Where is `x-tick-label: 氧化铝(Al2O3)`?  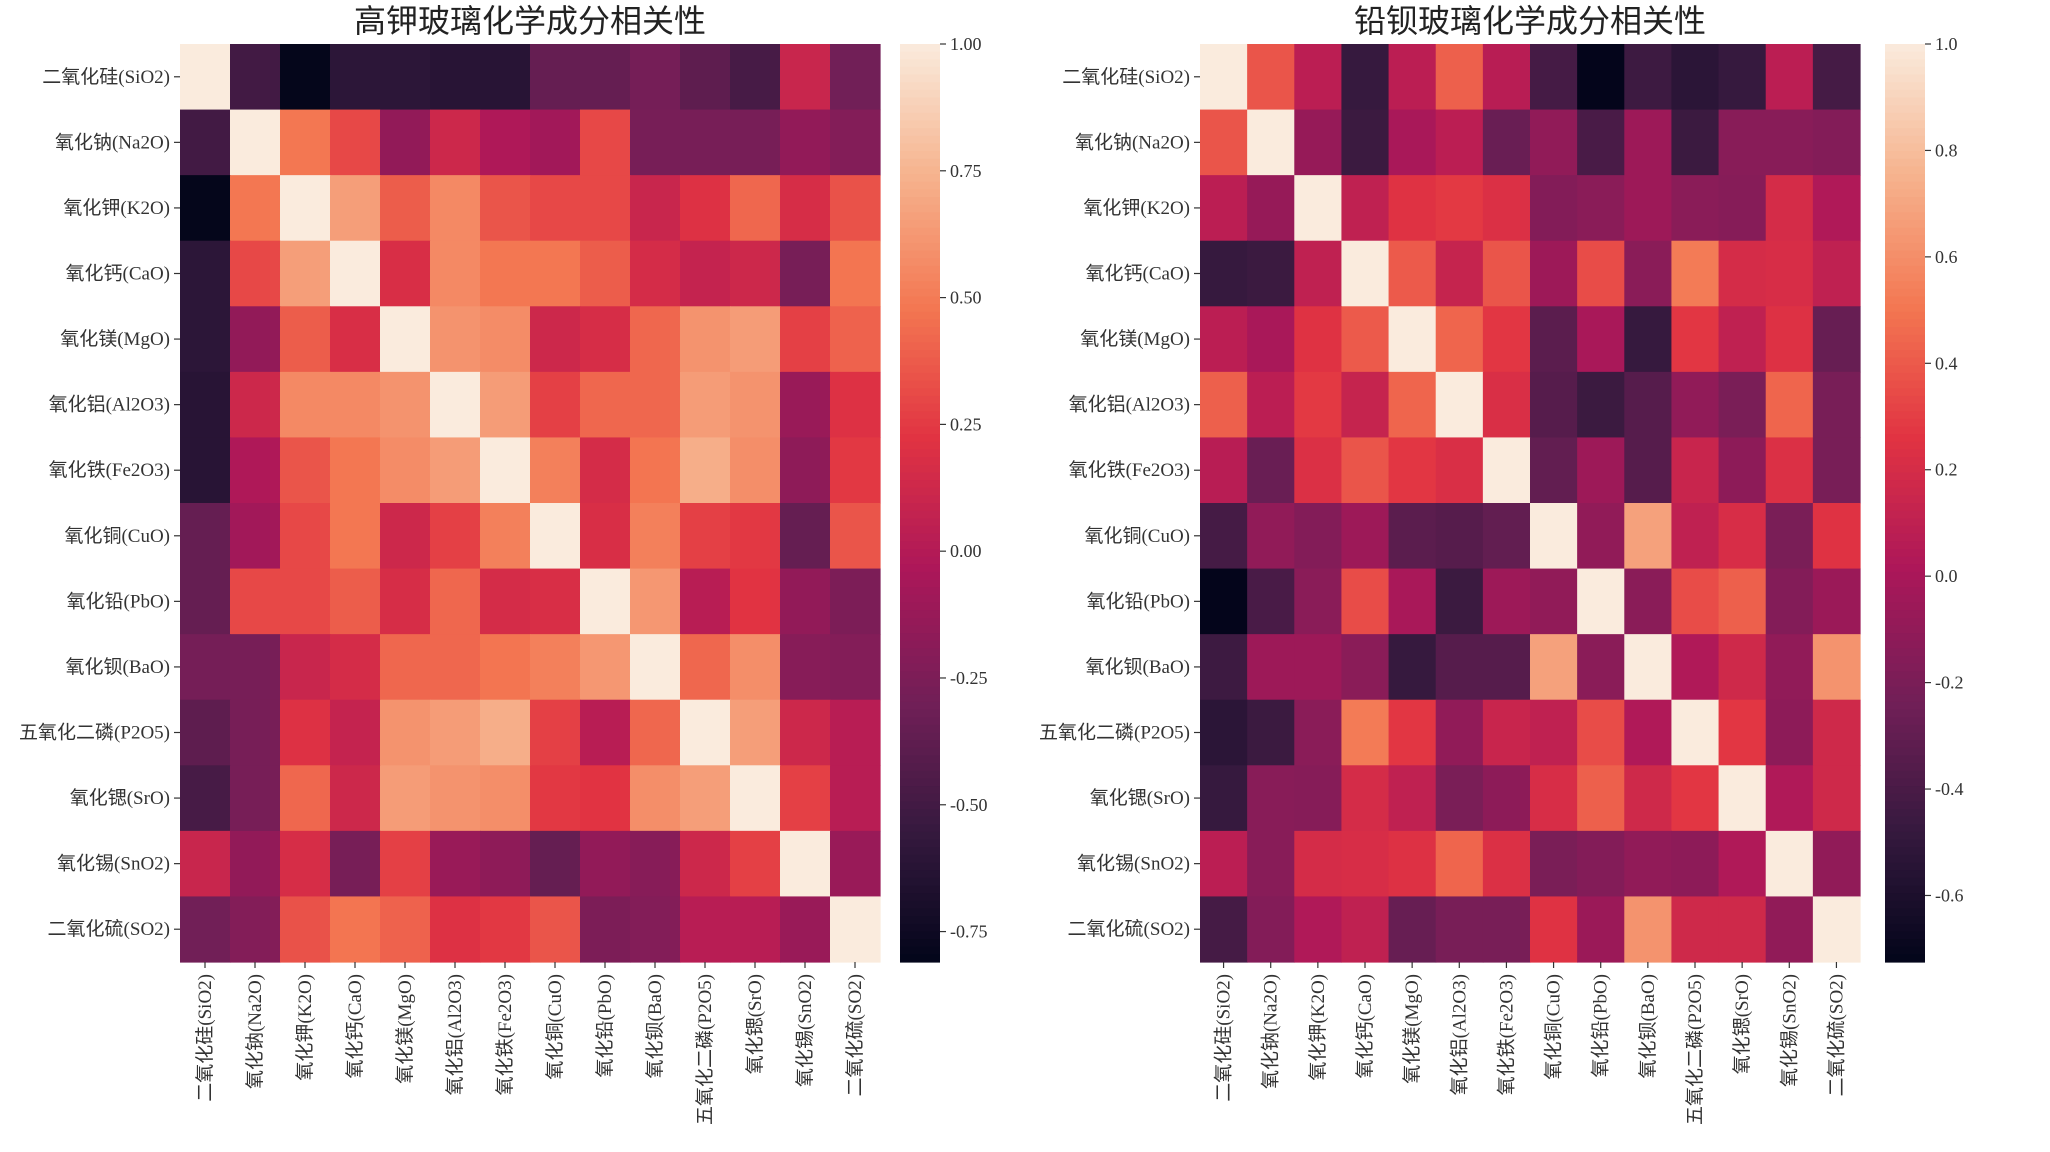
x-tick-label: 氧化铝(Al2O3) is located at coordinates (1459, 1034).